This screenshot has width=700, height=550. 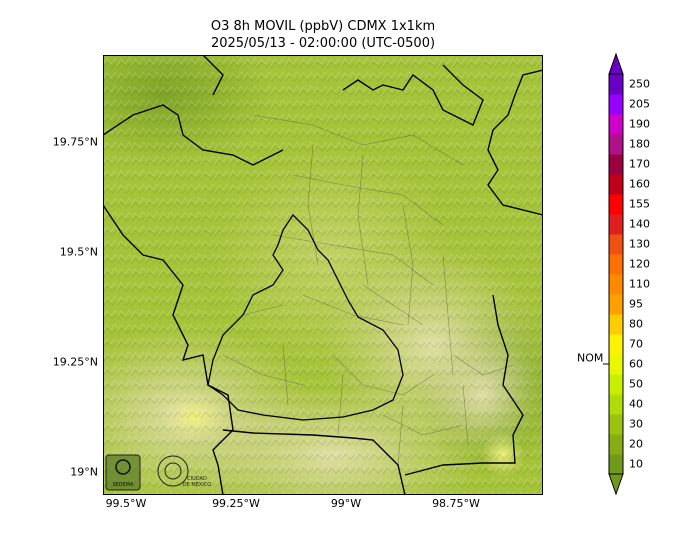 I want to click on colorbar-tick-label: 80, so click(x=636, y=324).